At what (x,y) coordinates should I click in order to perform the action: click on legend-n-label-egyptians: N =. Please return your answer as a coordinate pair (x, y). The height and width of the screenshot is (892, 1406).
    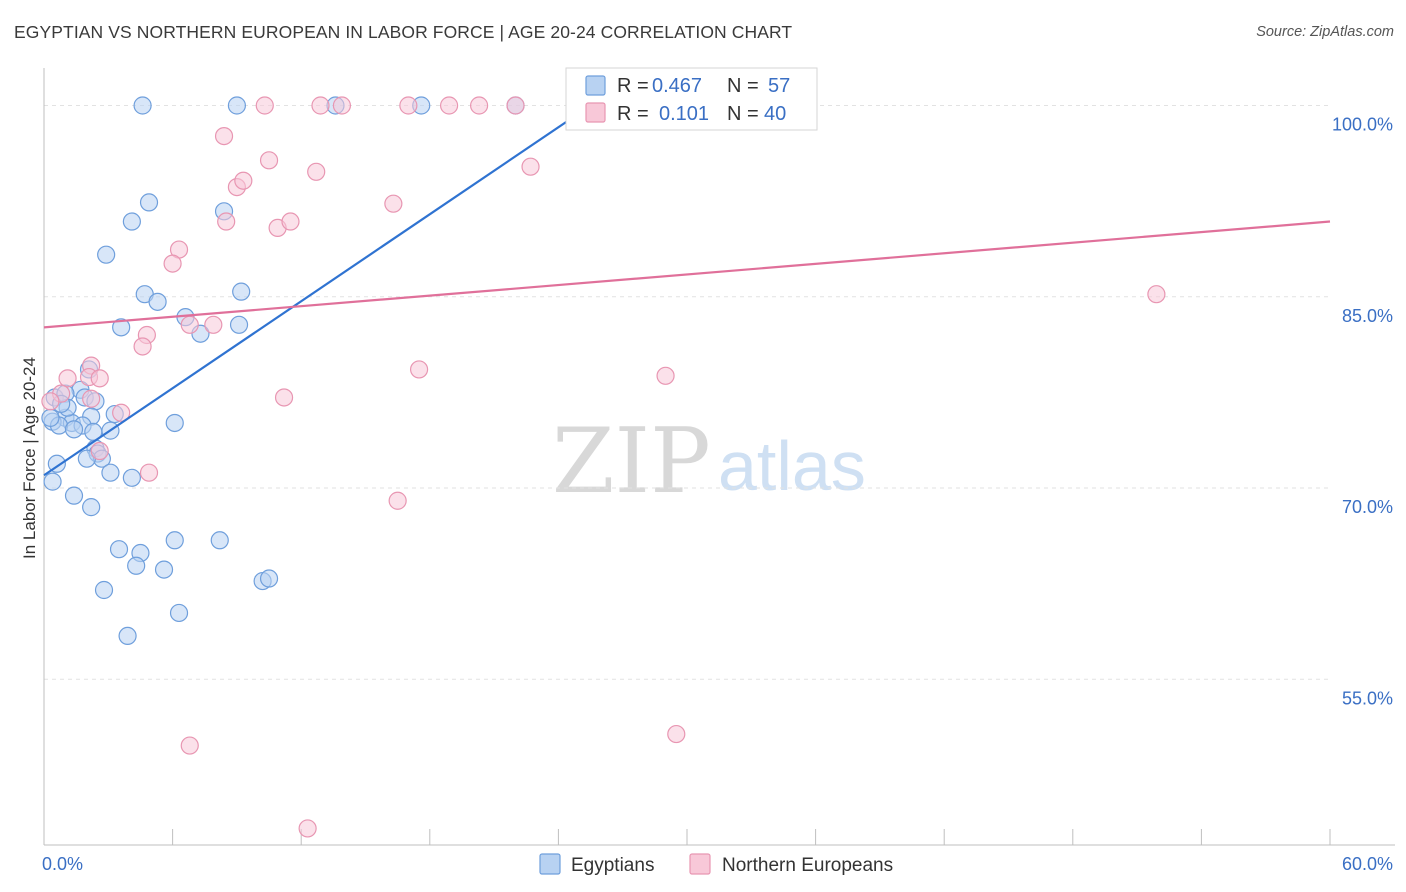
    Looking at the image, I should click on (743, 86).